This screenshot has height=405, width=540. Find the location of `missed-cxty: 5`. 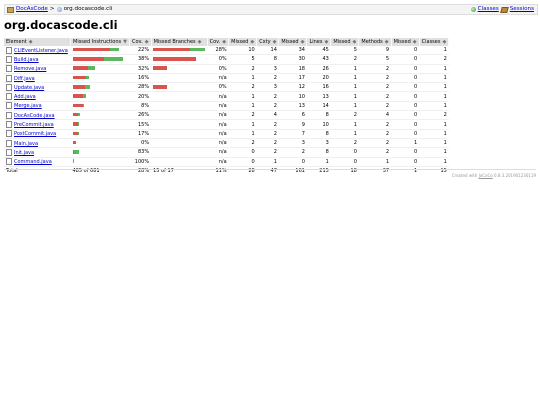

missed-cxty: 5 is located at coordinates (242, 59).